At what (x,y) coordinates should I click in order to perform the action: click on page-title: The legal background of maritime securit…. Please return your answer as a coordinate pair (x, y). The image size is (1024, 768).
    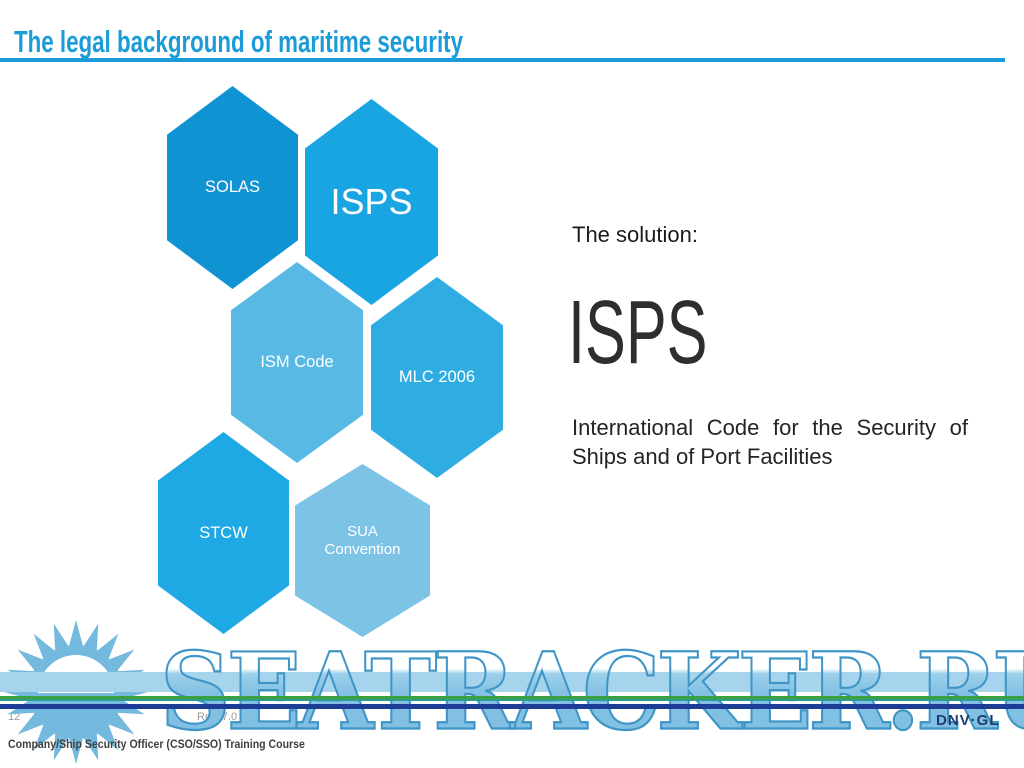
    Looking at the image, I should click on (238, 41).